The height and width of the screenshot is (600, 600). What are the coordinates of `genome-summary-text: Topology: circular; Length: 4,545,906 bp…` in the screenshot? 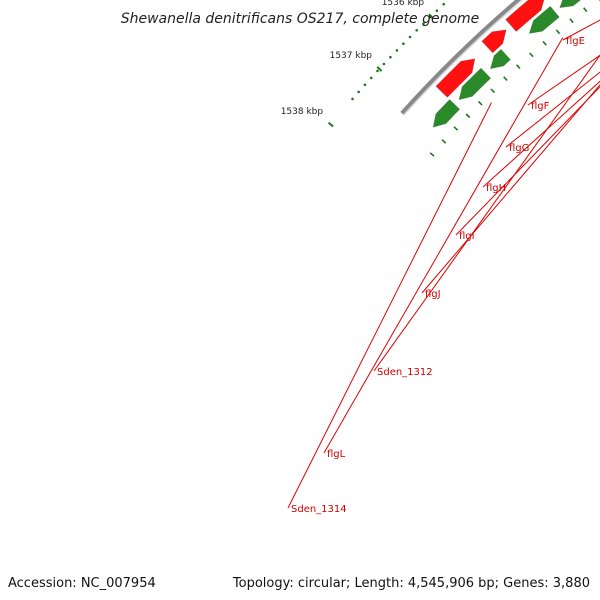 It's located at (411, 583).